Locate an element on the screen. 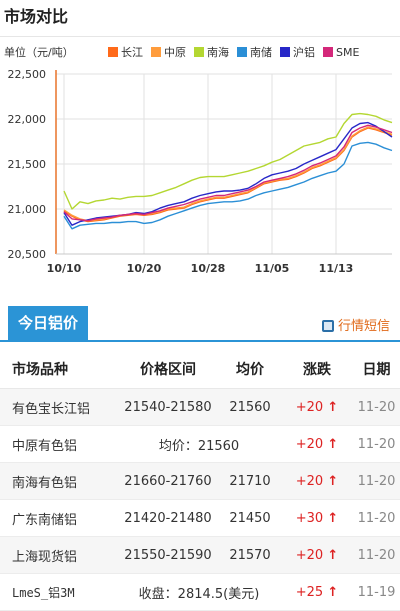 Image resolution: width=400 pixels, height=611 pixels. page-header: 市场对比 is located at coordinates (200, 18).